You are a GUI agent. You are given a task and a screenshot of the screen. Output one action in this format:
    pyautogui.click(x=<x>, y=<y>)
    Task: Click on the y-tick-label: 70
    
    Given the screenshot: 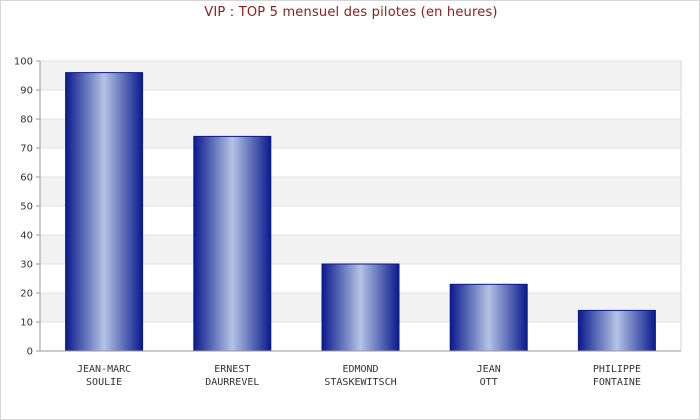 What is the action you would take?
    pyautogui.click(x=26, y=149)
    